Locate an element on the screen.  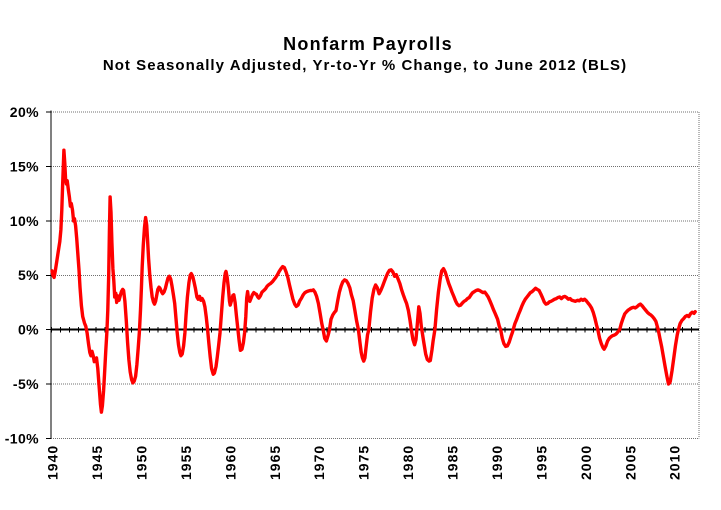
svg-text: 1955 is located at coordinates (186, 462).